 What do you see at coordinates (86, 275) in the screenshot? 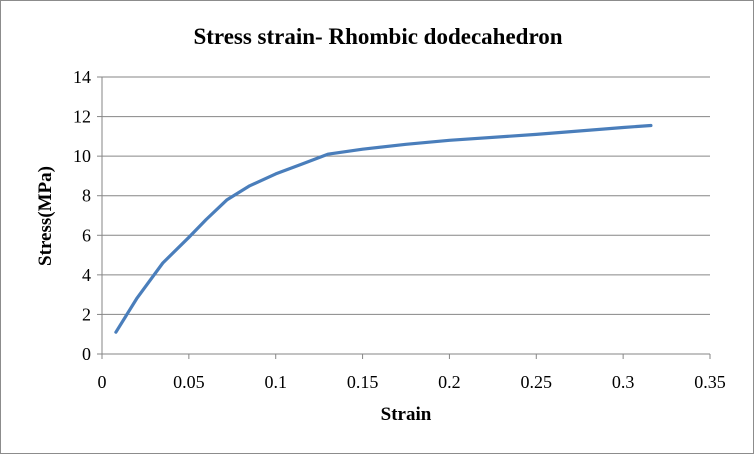
I see `y-tick-label: 4` at bounding box center [86, 275].